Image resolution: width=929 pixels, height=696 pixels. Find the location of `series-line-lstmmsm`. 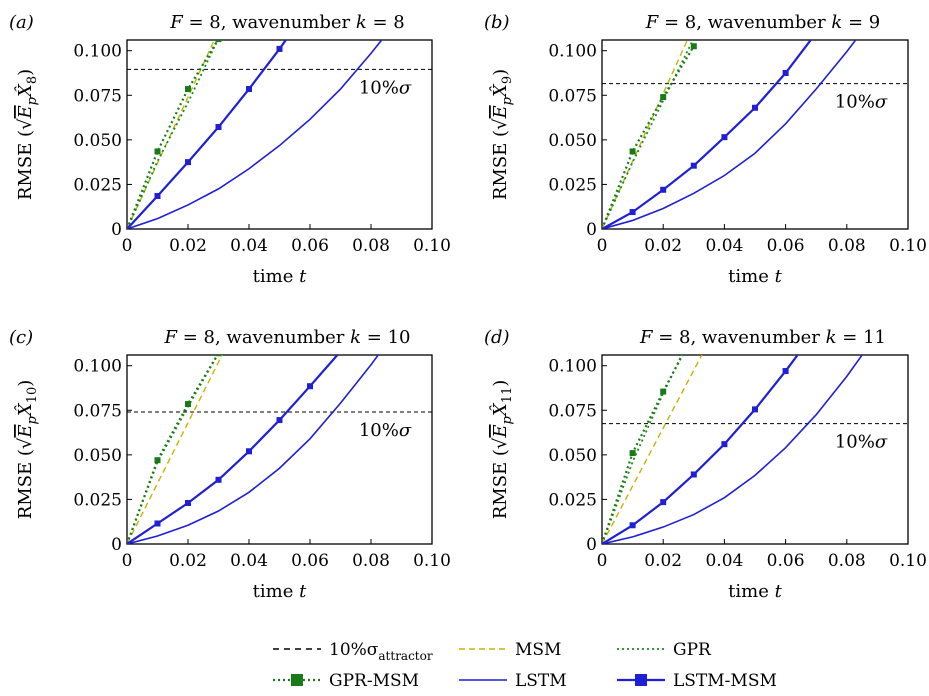

series-line-lstmmsm is located at coordinates (700, 449).